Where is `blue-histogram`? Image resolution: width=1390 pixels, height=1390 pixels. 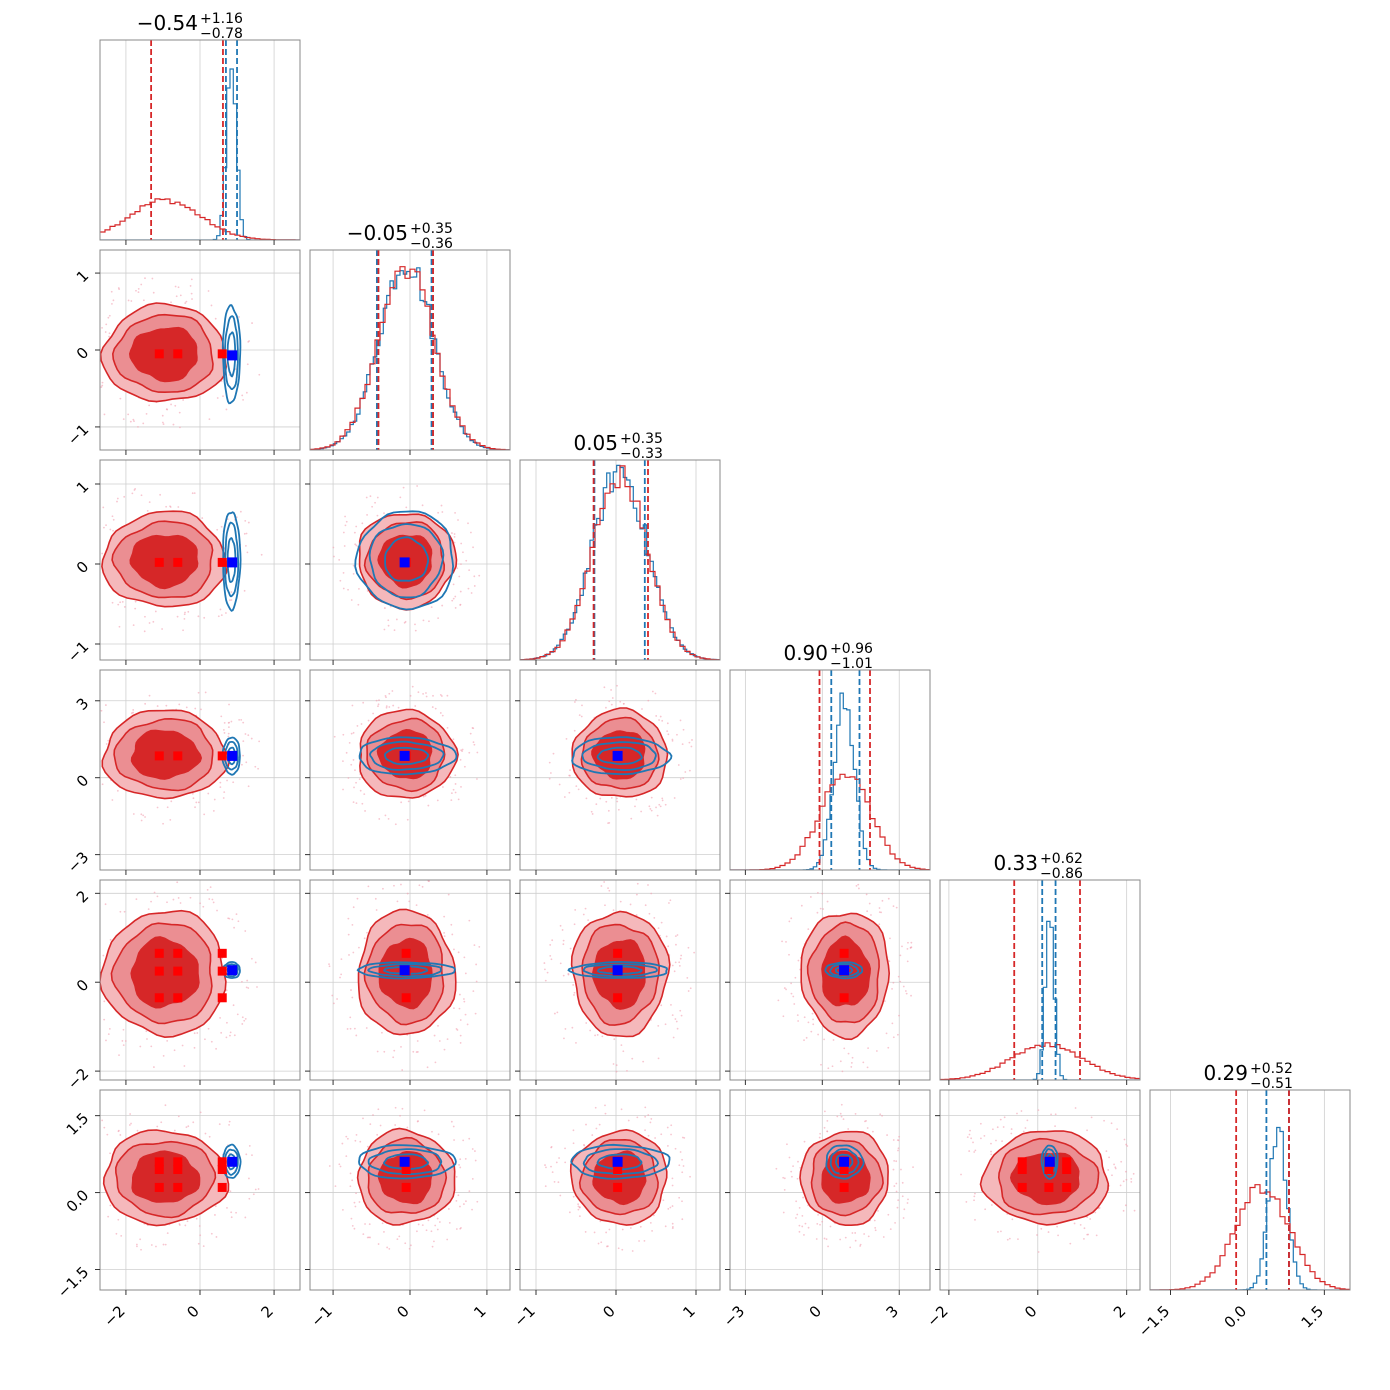
blue-histogram is located at coordinates (1040, 1000).